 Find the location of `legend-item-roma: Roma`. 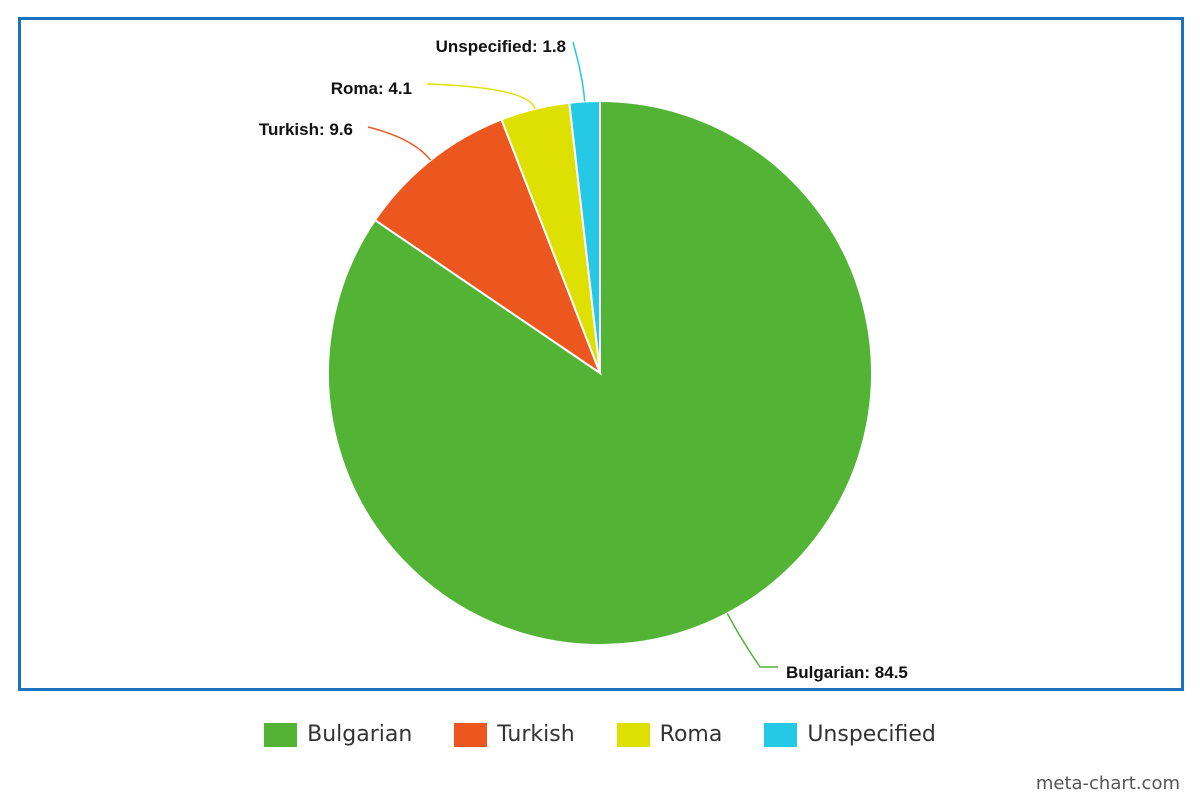

legend-item-roma: Roma is located at coordinates (669, 734).